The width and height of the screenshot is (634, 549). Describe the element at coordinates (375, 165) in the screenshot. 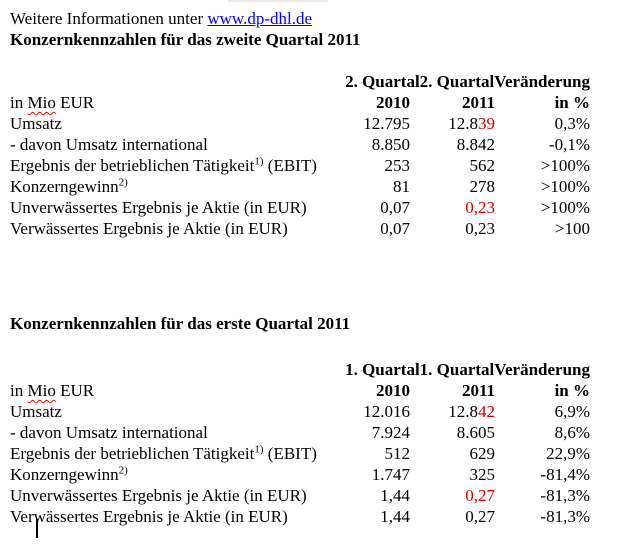

I see `value-2010: 253` at that location.